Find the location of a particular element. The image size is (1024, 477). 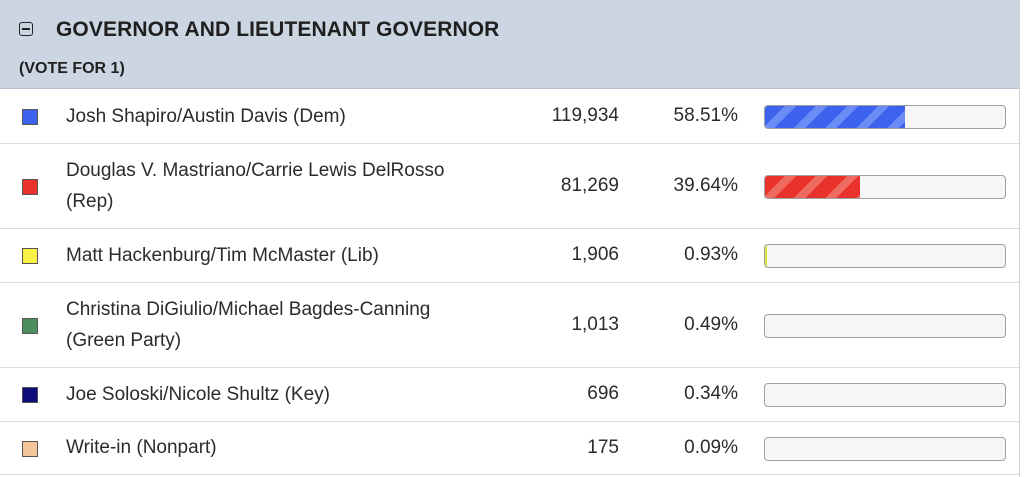

candidate-row: Write-in (Nonpart) 175 0.09% is located at coordinates (509, 448).